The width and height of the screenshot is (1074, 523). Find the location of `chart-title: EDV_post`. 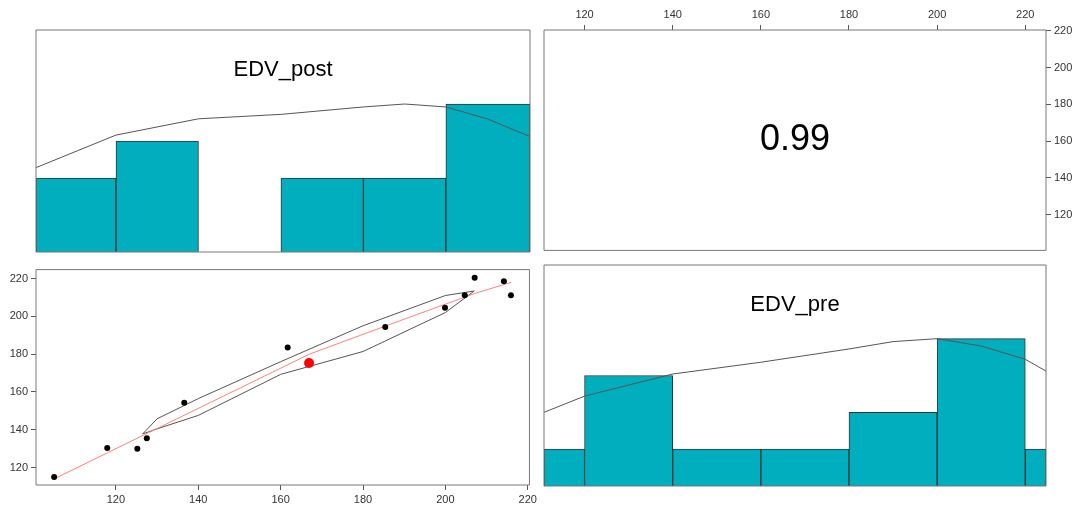

chart-title: EDV_post is located at coordinates (283, 69).